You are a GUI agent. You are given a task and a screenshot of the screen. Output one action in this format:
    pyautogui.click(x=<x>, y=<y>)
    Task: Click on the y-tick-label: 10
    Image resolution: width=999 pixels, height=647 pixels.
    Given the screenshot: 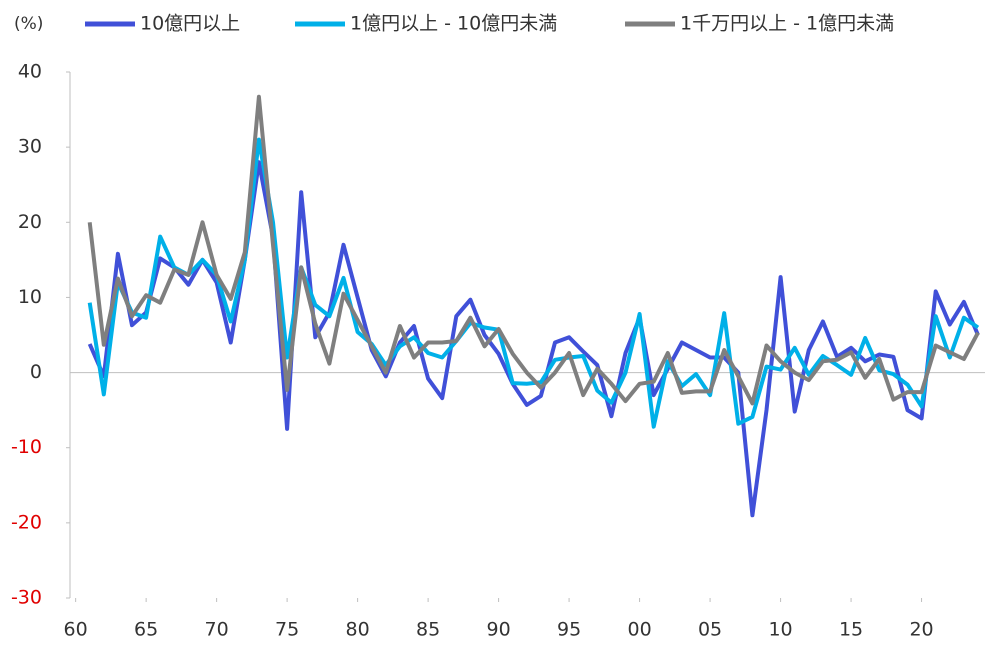 What is the action you would take?
    pyautogui.click(x=30, y=297)
    